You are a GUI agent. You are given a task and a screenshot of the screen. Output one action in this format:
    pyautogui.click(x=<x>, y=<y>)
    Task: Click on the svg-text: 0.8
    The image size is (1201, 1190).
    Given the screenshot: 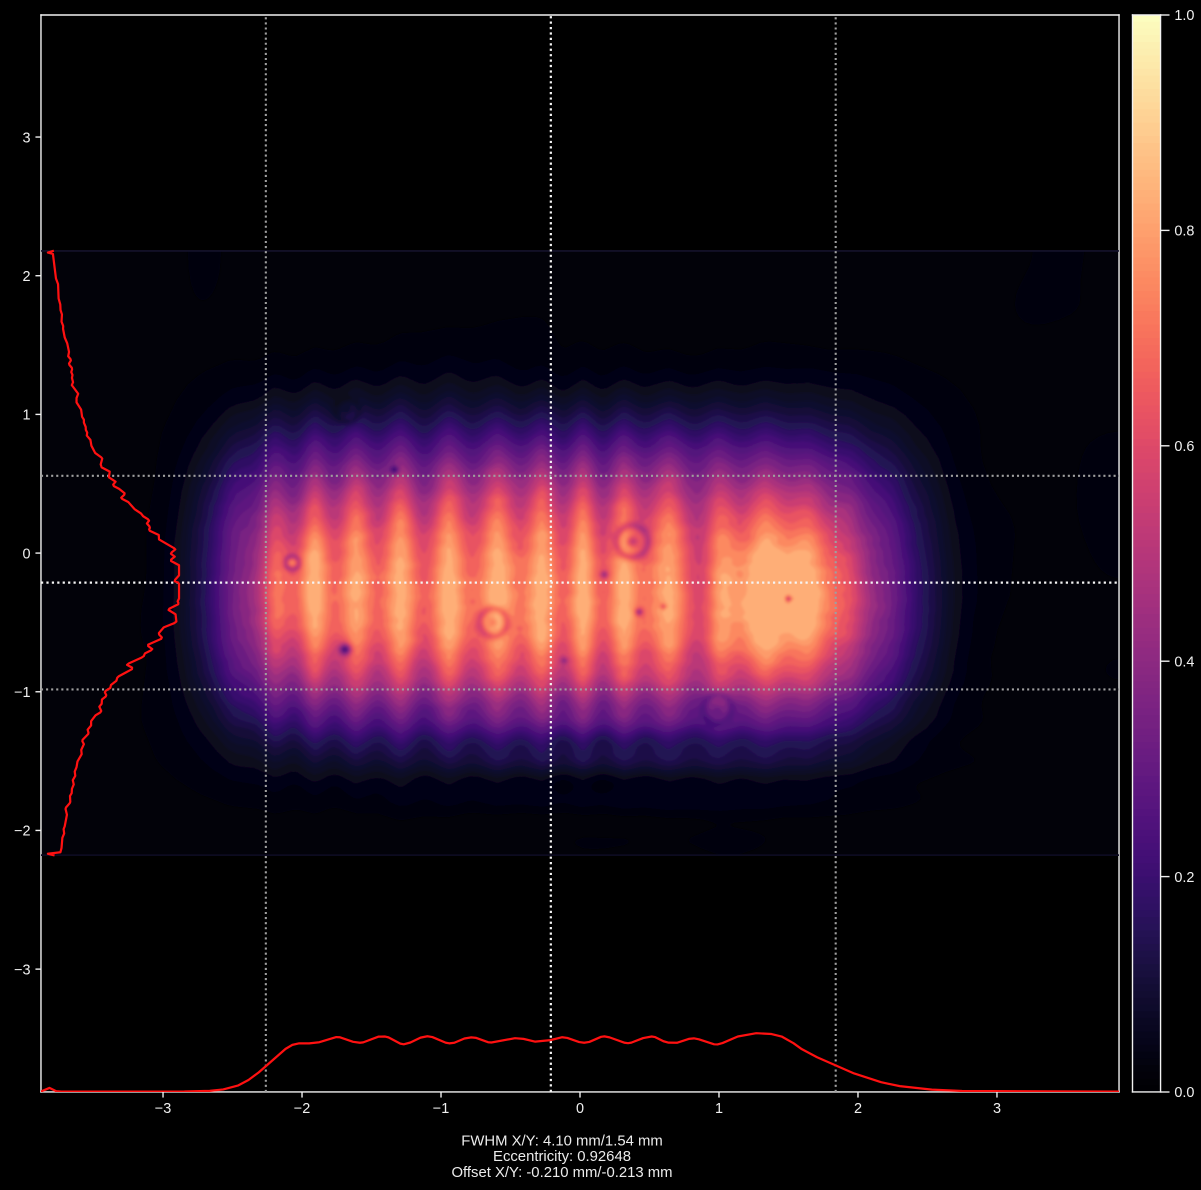 What is the action you would take?
    pyautogui.click(x=1184, y=232)
    